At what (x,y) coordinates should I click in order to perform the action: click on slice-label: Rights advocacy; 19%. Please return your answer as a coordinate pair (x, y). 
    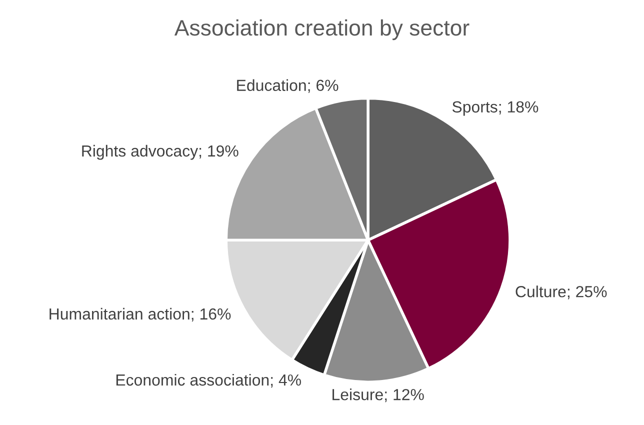
    Looking at the image, I should click on (160, 152).